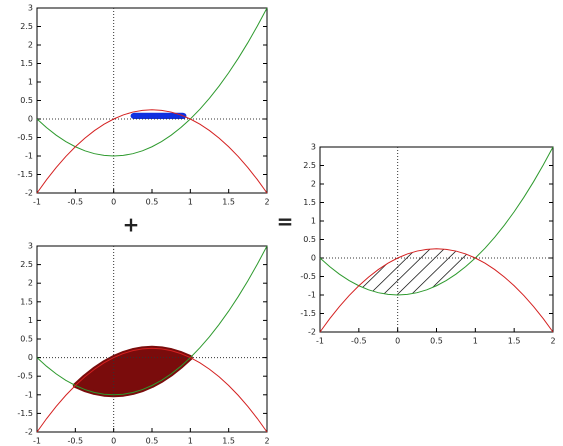  What do you see at coordinates (132, 371) in the screenshot?
I see `filled-region` at bounding box center [132, 371].